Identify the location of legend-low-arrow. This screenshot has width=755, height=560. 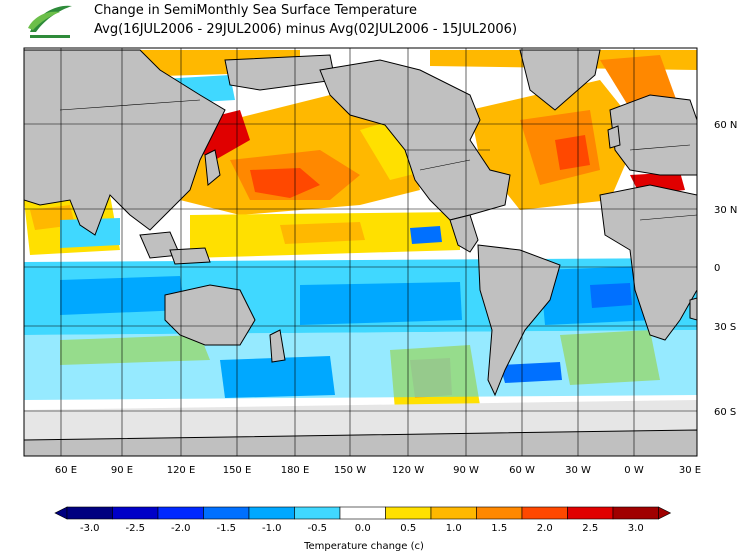
(61, 513).